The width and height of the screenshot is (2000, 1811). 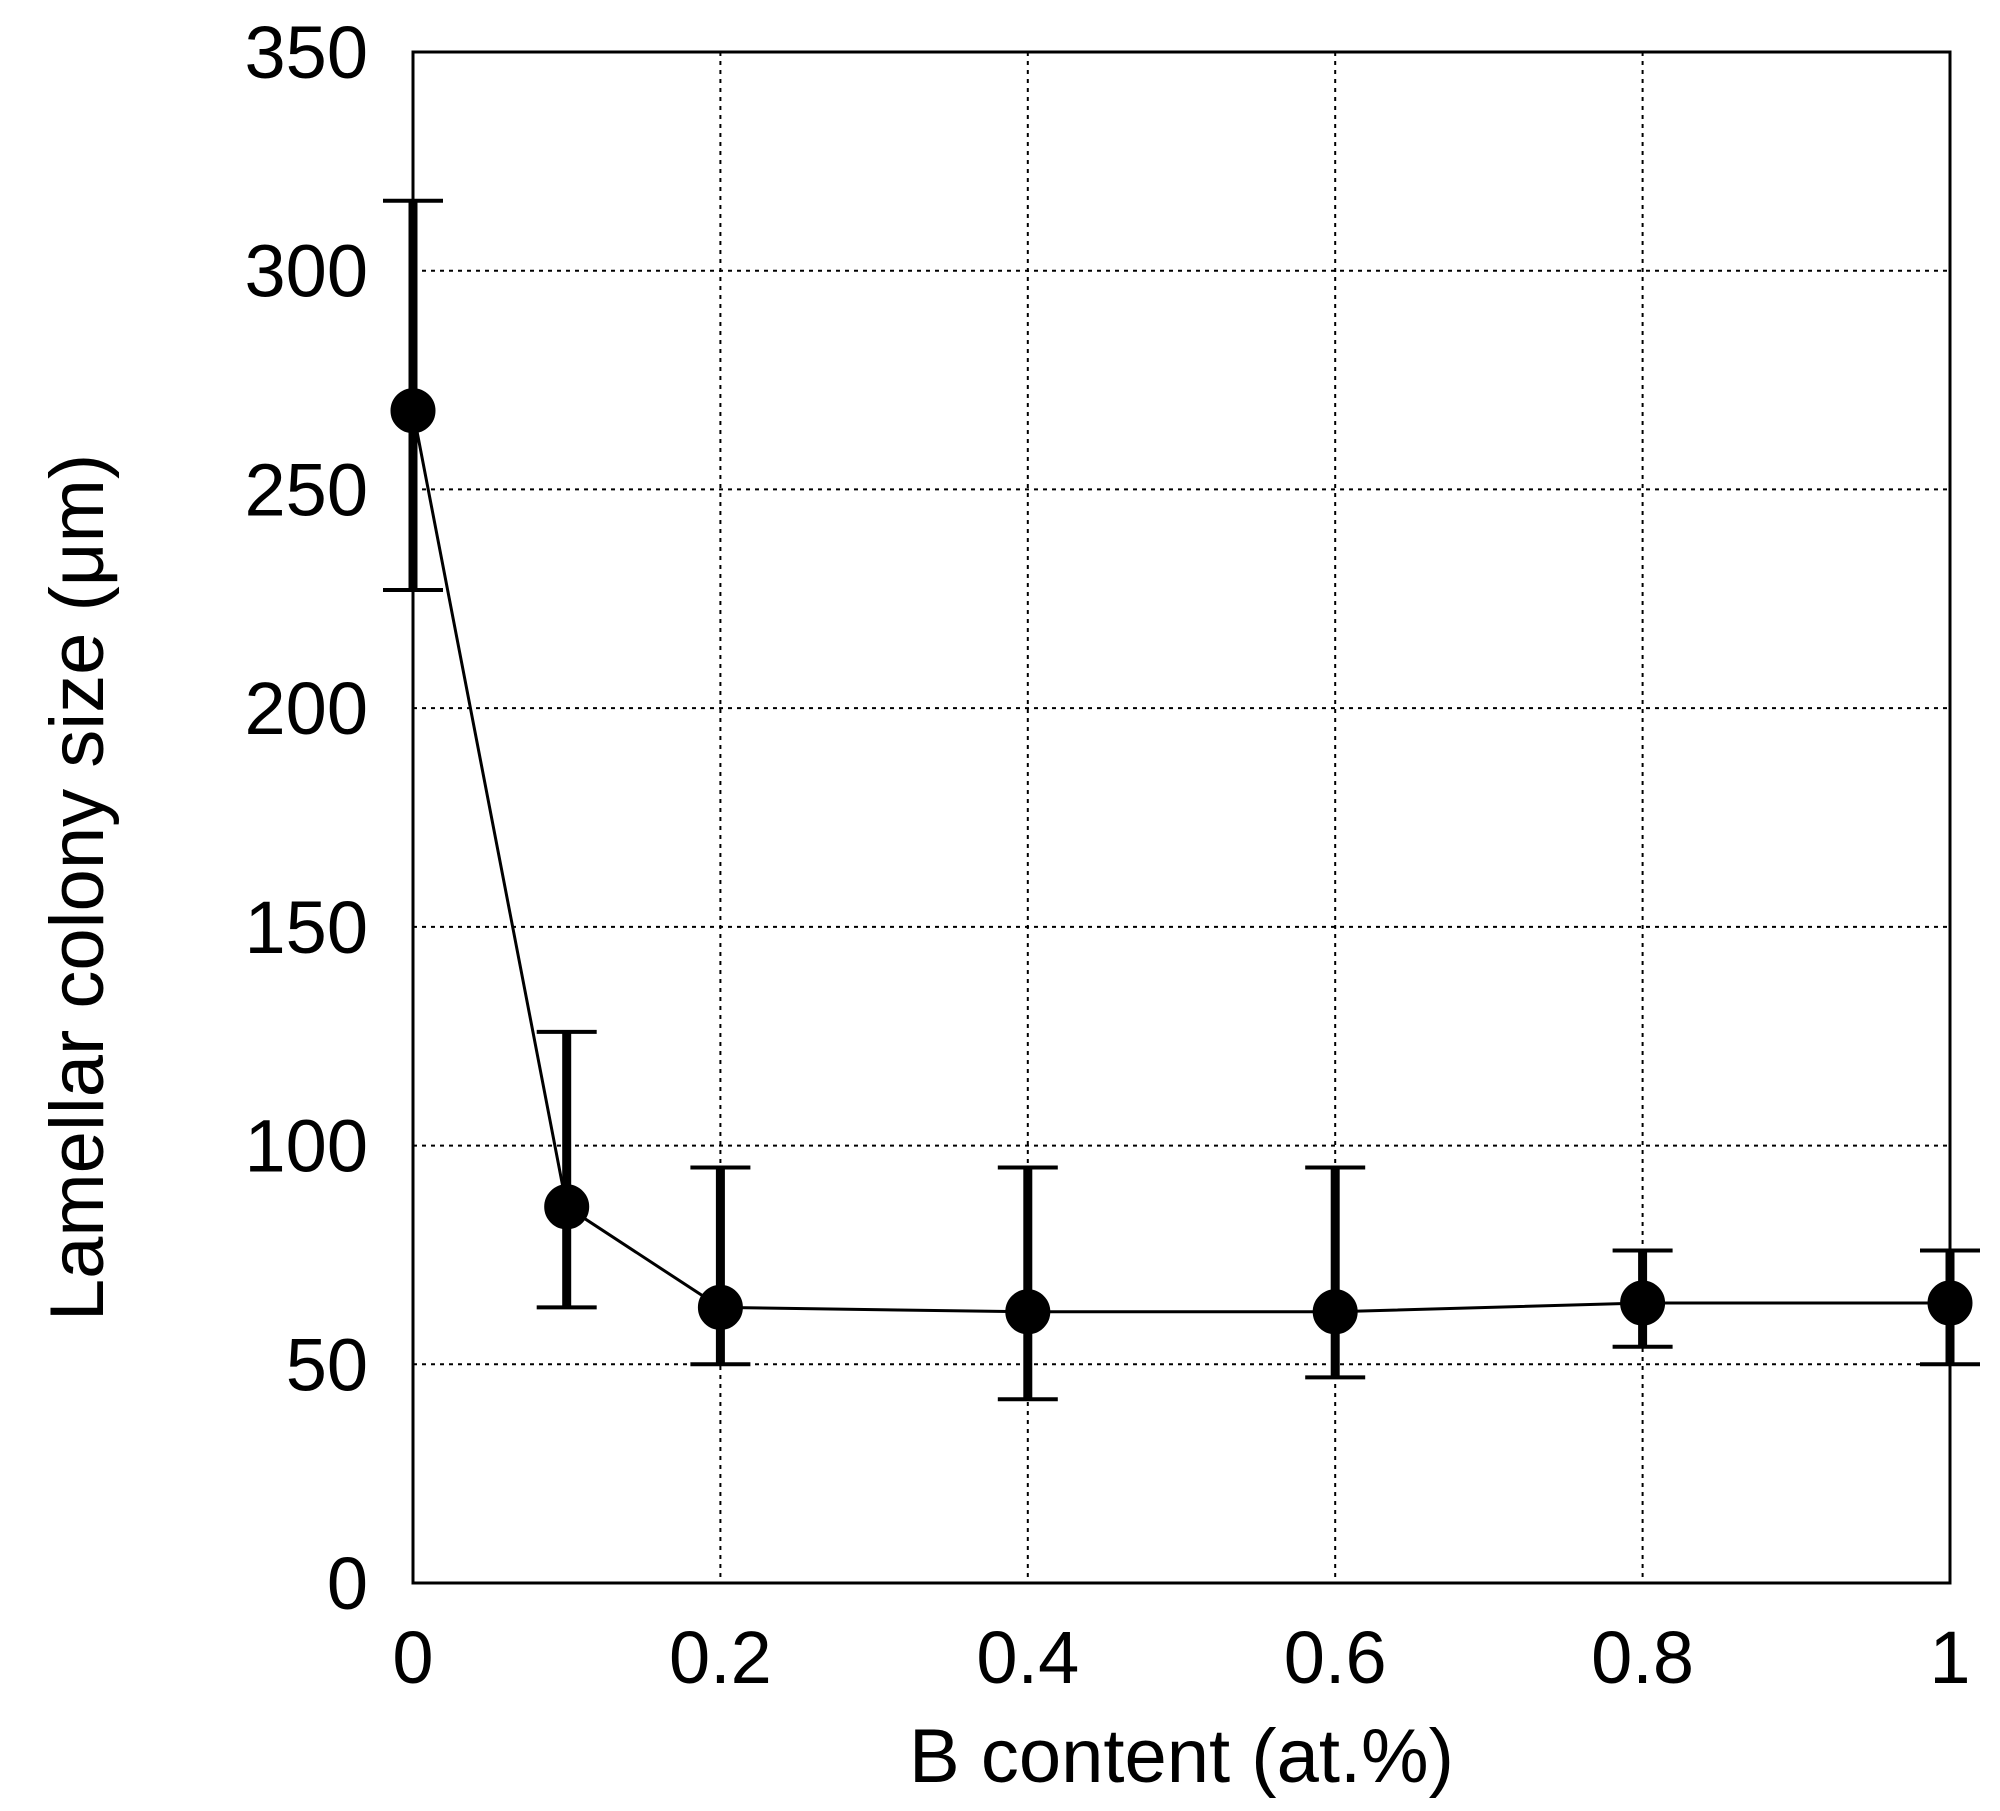 I want to click on x-axis-title: B content (at.%), so click(x=1181, y=1756).